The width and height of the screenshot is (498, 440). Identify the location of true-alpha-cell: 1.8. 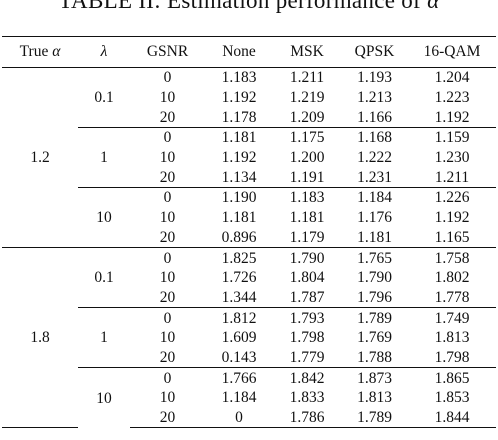
(40, 338).